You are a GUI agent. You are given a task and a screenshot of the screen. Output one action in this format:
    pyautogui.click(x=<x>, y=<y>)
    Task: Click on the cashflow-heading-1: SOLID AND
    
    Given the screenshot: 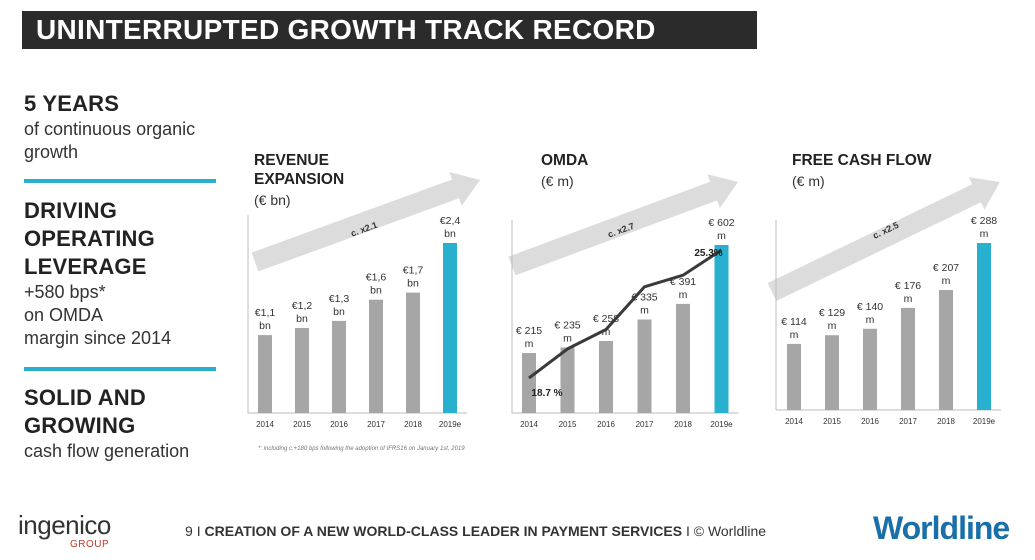 What is the action you would take?
    pyautogui.click(x=85, y=397)
    